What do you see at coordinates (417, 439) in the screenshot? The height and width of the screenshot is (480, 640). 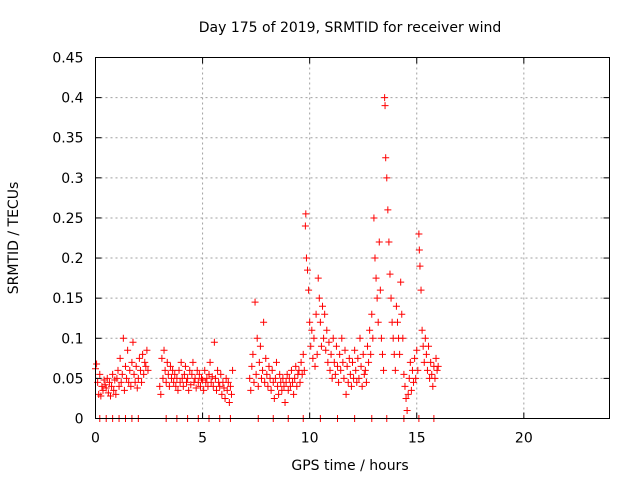 I see `x-tick-label: 15` at bounding box center [417, 439].